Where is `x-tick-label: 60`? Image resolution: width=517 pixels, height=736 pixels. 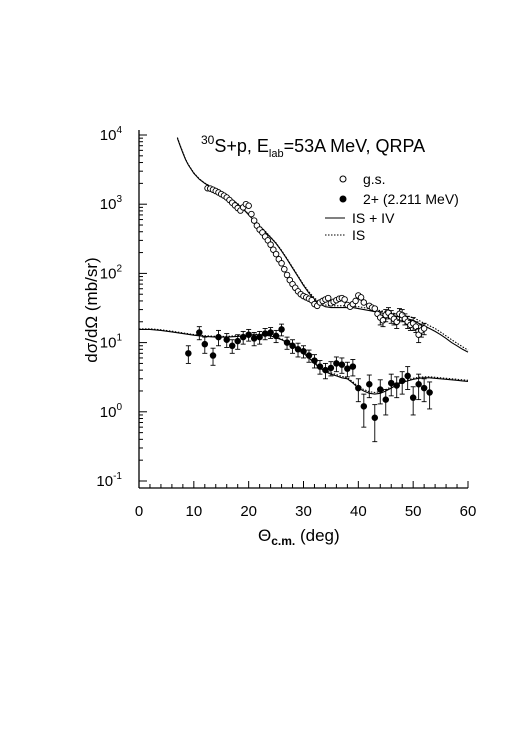 x-tick-label: 60 is located at coordinates (468, 511).